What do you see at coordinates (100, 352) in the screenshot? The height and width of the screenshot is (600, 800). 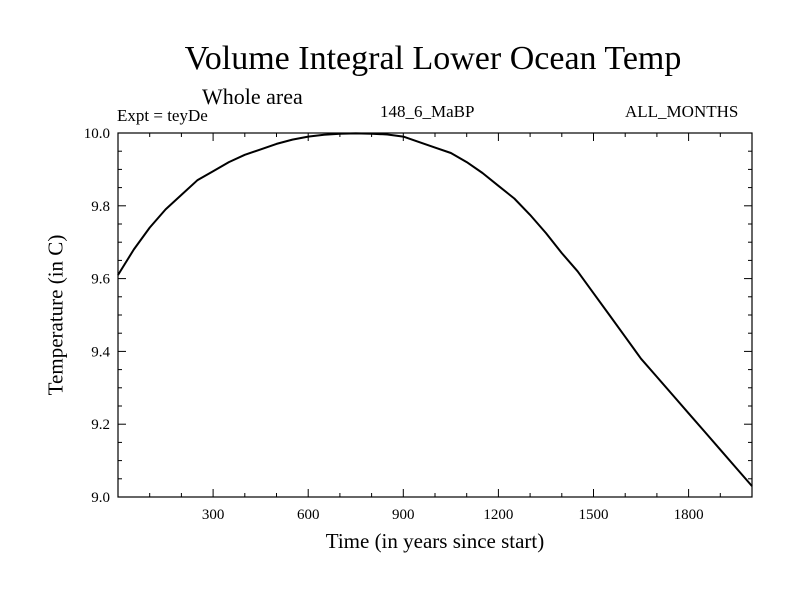 I see `y-tick-label: 9.4` at bounding box center [100, 352].